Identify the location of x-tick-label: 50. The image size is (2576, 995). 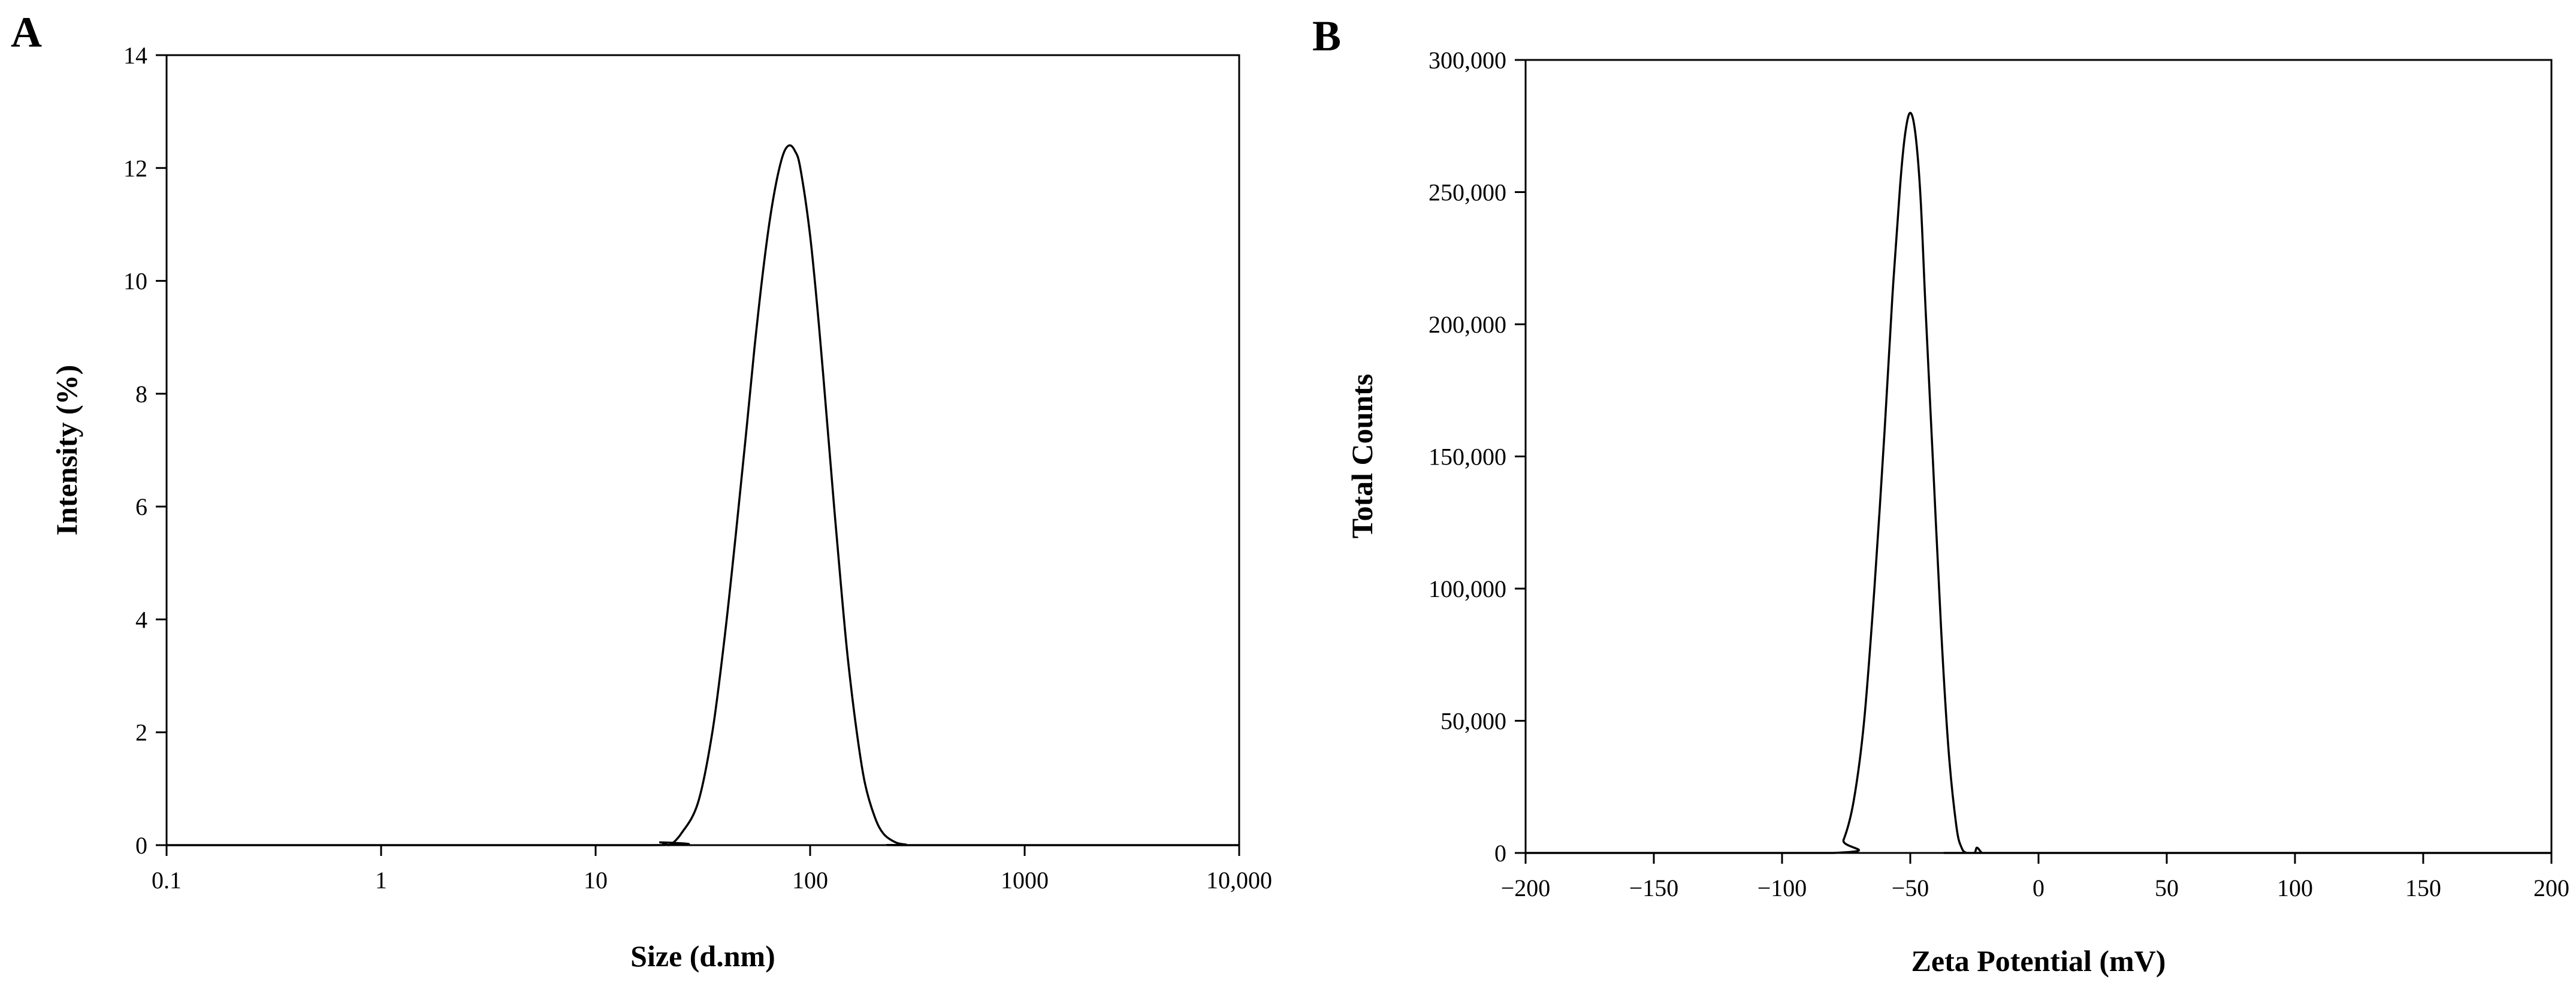
(2167, 888).